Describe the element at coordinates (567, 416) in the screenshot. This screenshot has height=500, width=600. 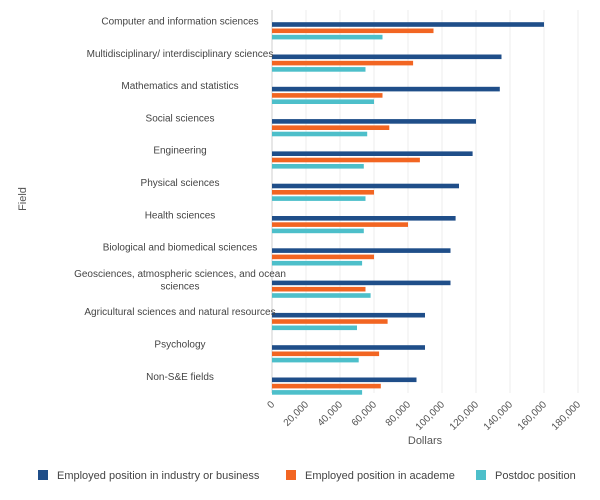
I see `x-tick-label: 180,000` at that location.